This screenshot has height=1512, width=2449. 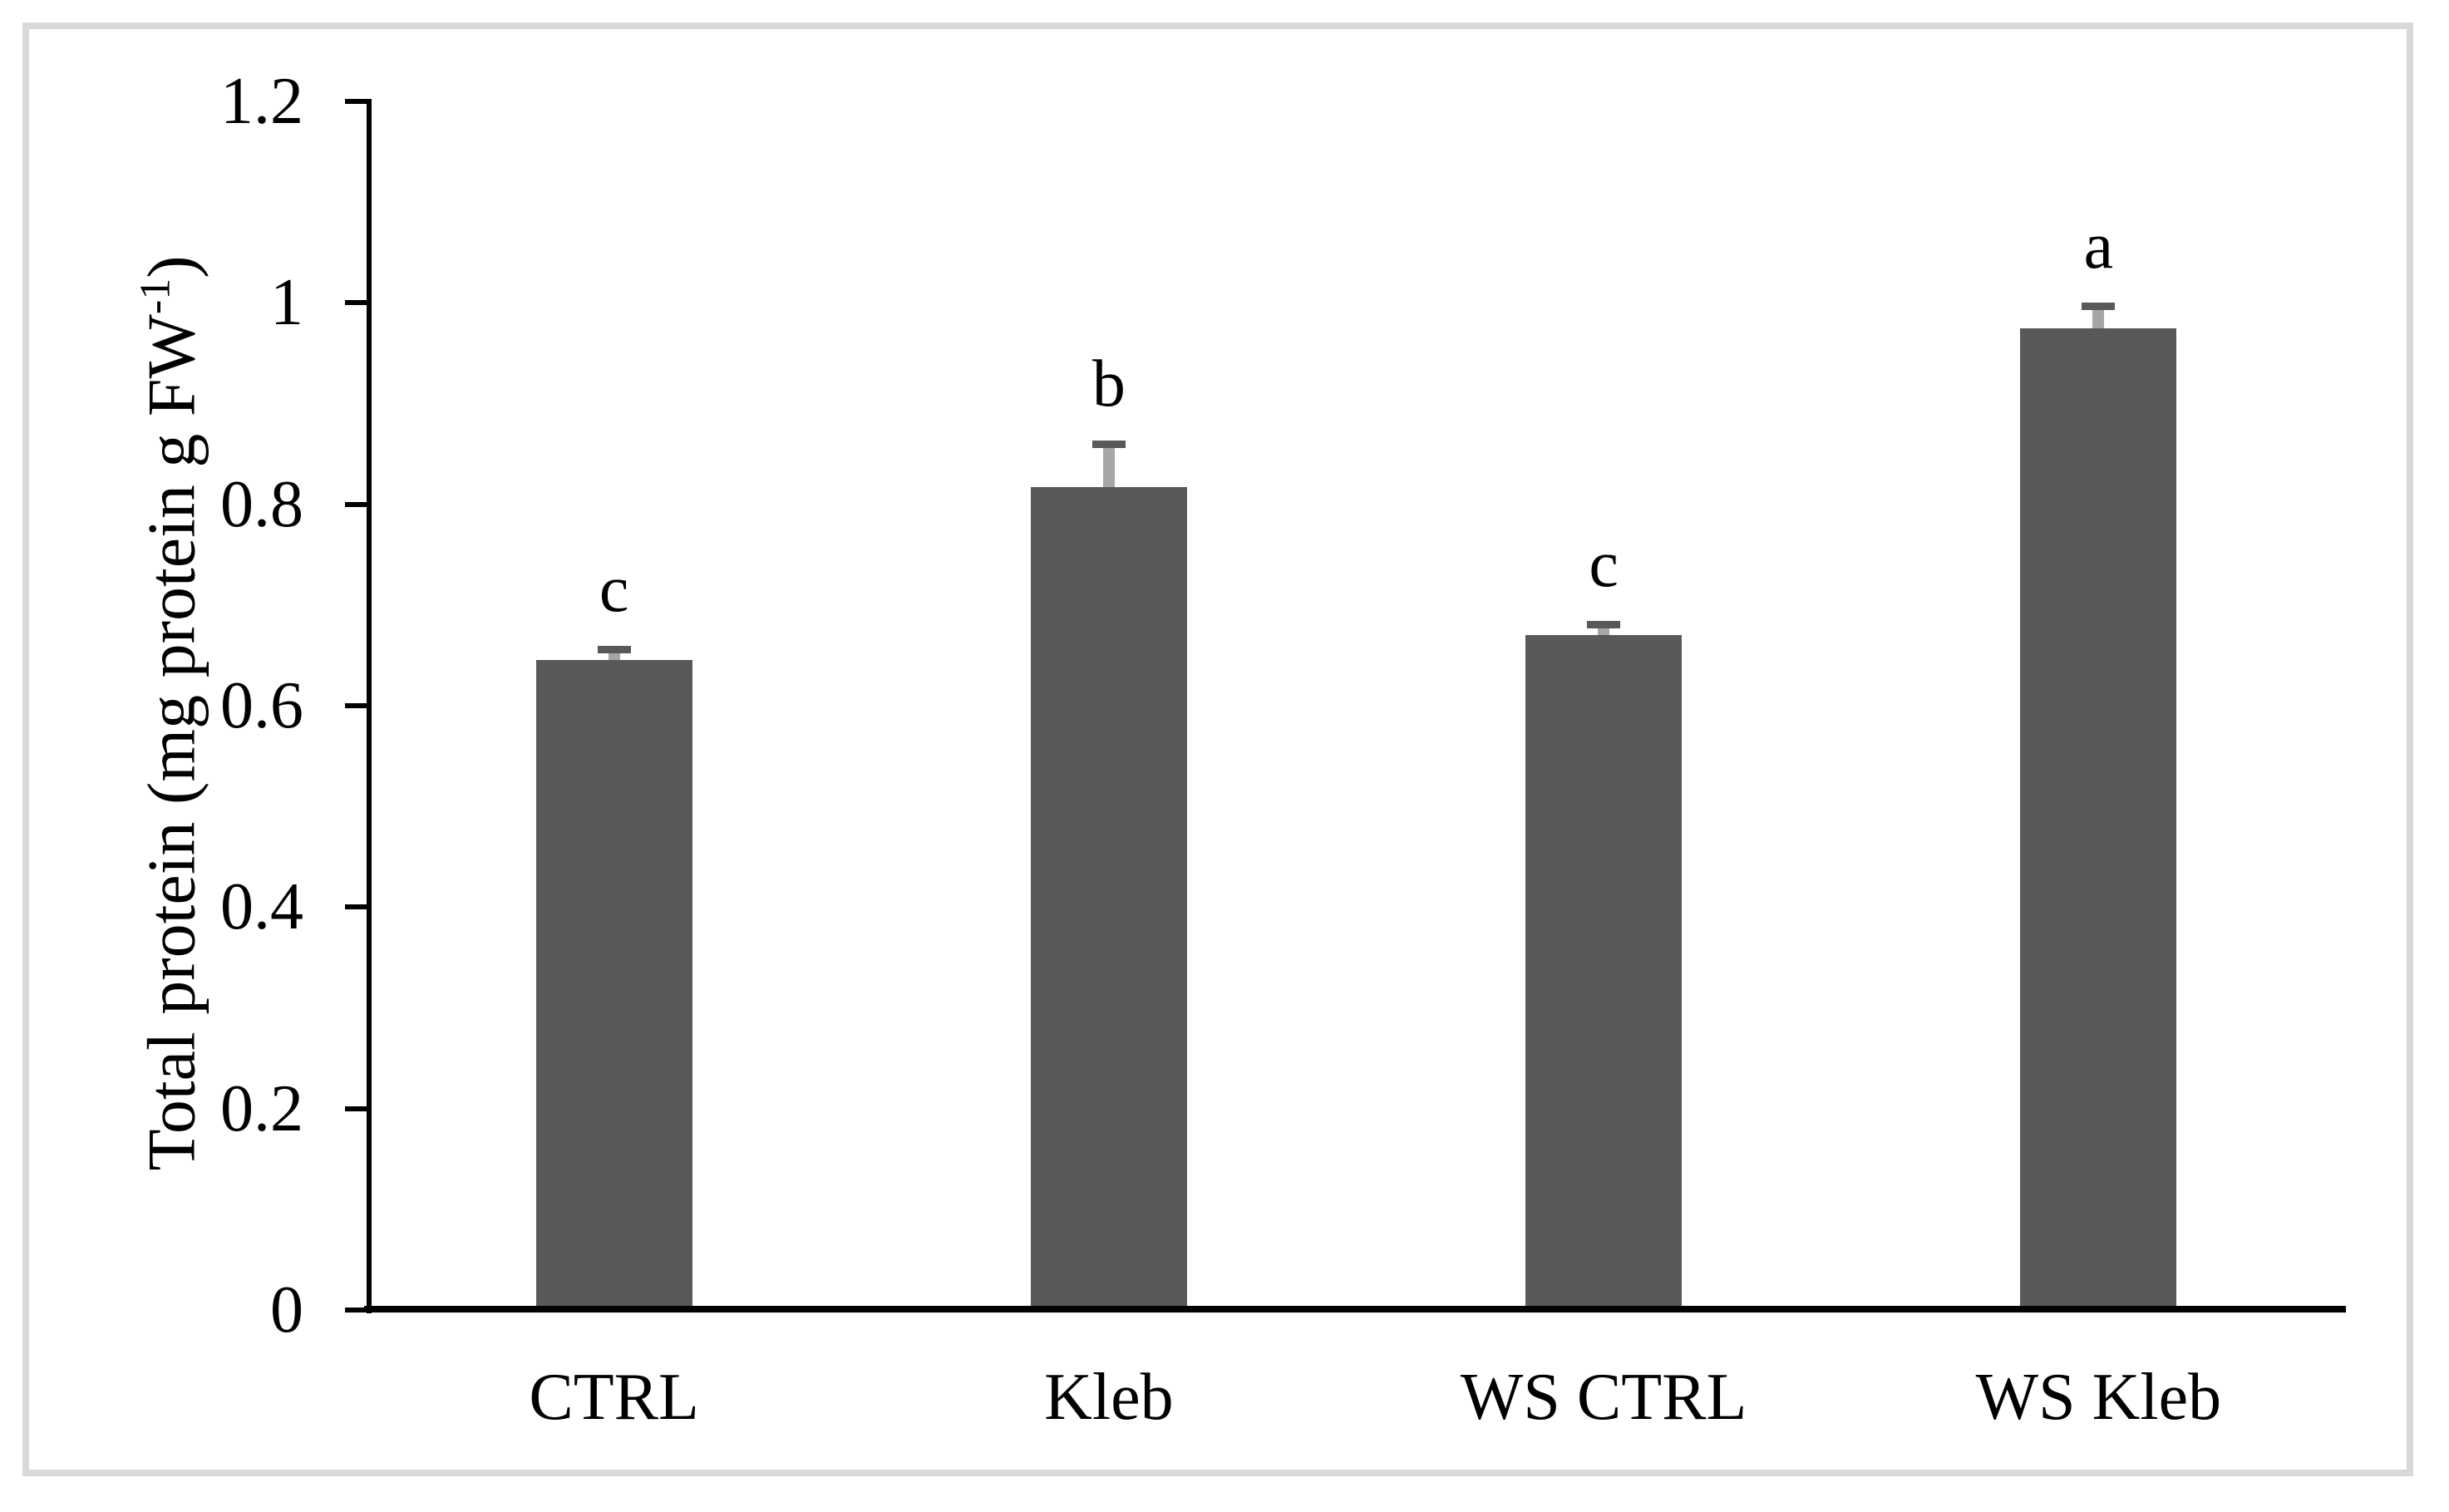 What do you see at coordinates (2098, 1398) in the screenshot?
I see `x-tick-label: WS Kleb` at bounding box center [2098, 1398].